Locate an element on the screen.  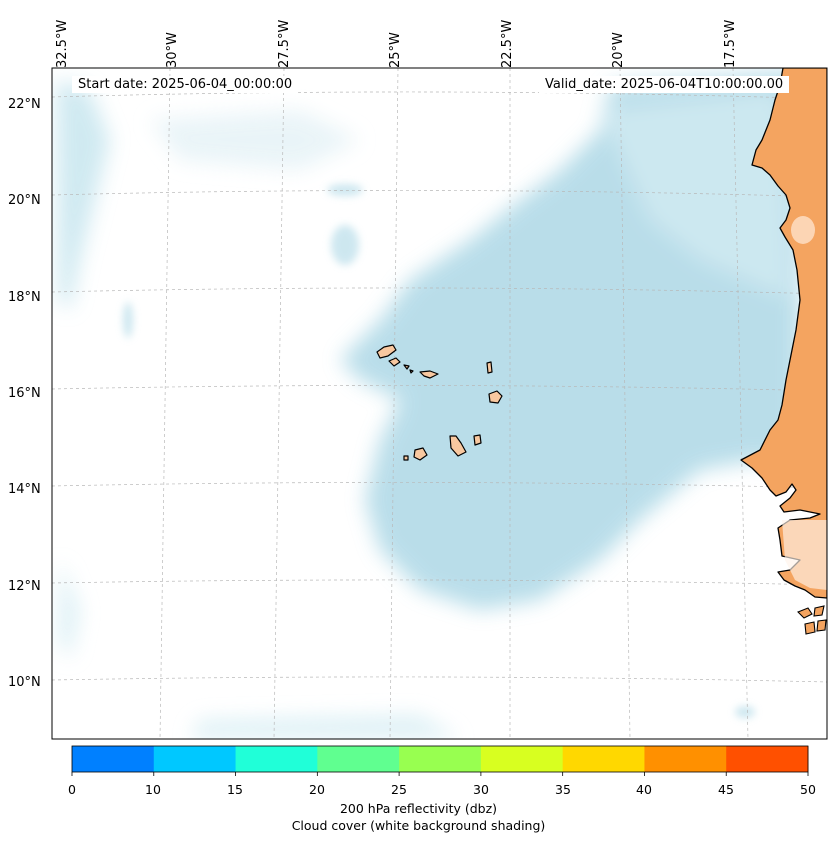
colorbar-tick: 50 is located at coordinates (808, 789).